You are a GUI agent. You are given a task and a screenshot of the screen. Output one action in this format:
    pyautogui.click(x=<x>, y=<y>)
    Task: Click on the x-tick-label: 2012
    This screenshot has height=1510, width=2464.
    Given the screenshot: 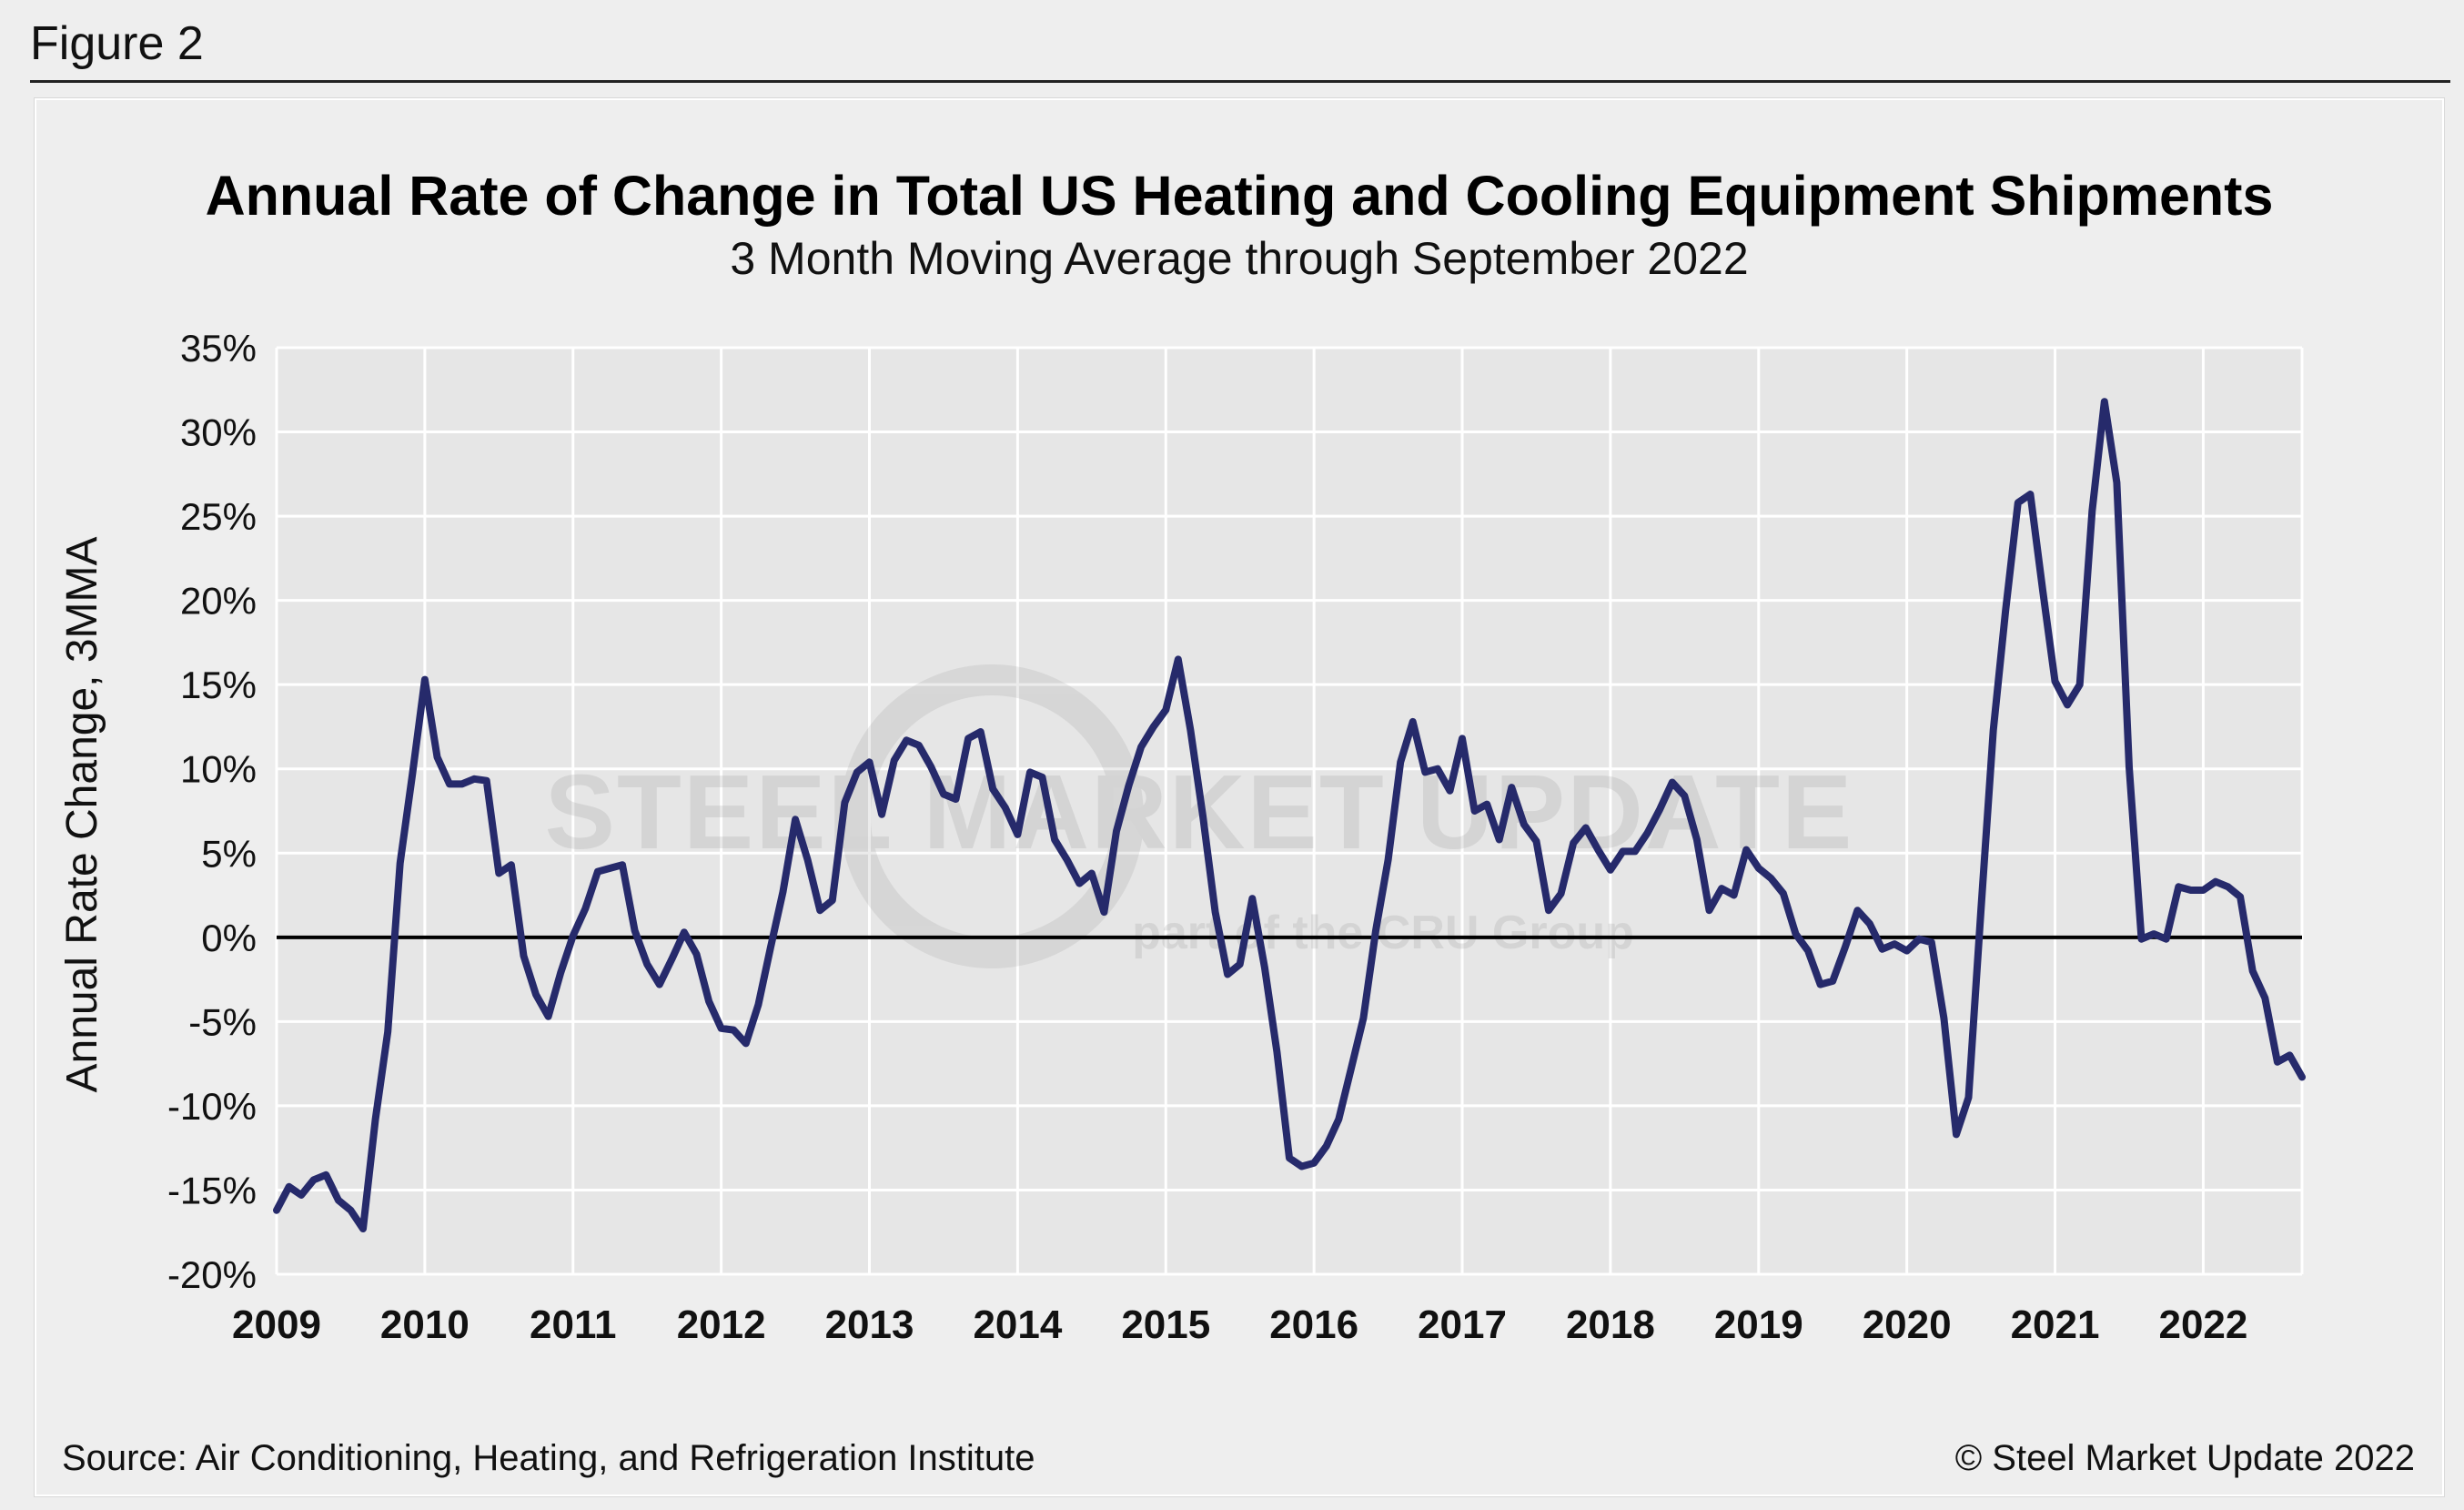 What is the action you would take?
    pyautogui.click(x=721, y=1324)
    